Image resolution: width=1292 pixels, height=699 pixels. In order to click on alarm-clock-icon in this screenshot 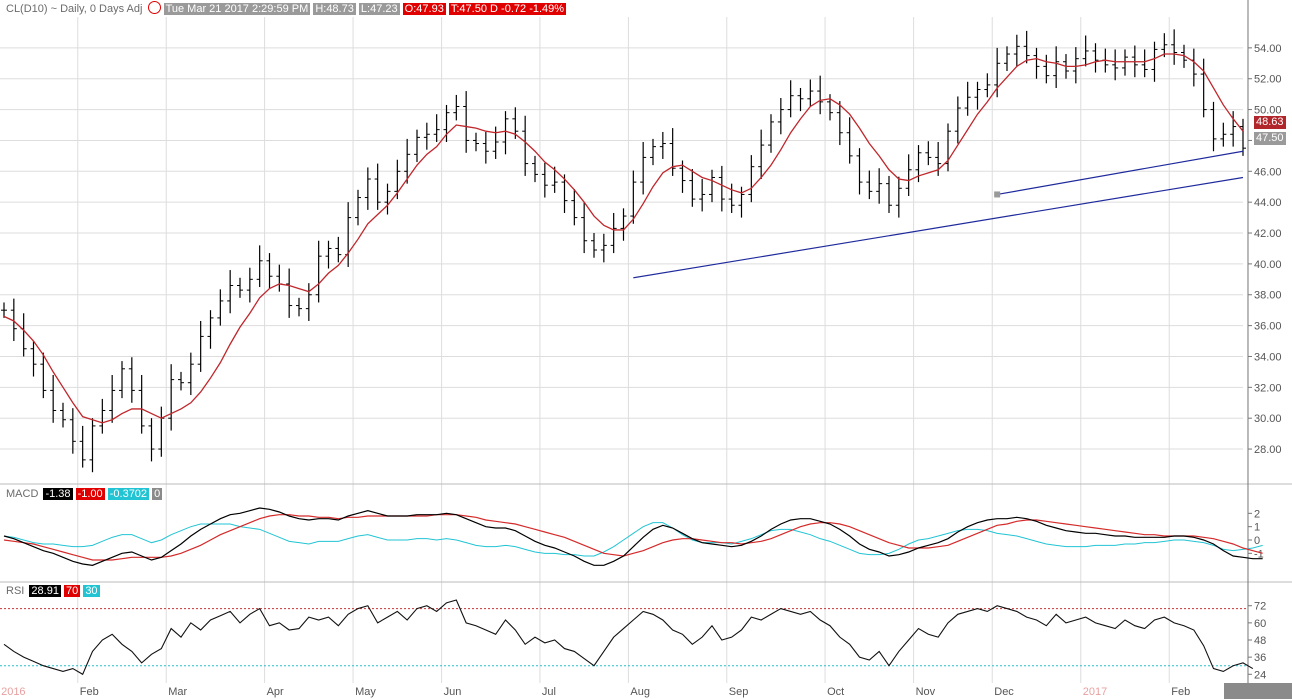, I will do `click(154, 7)`.